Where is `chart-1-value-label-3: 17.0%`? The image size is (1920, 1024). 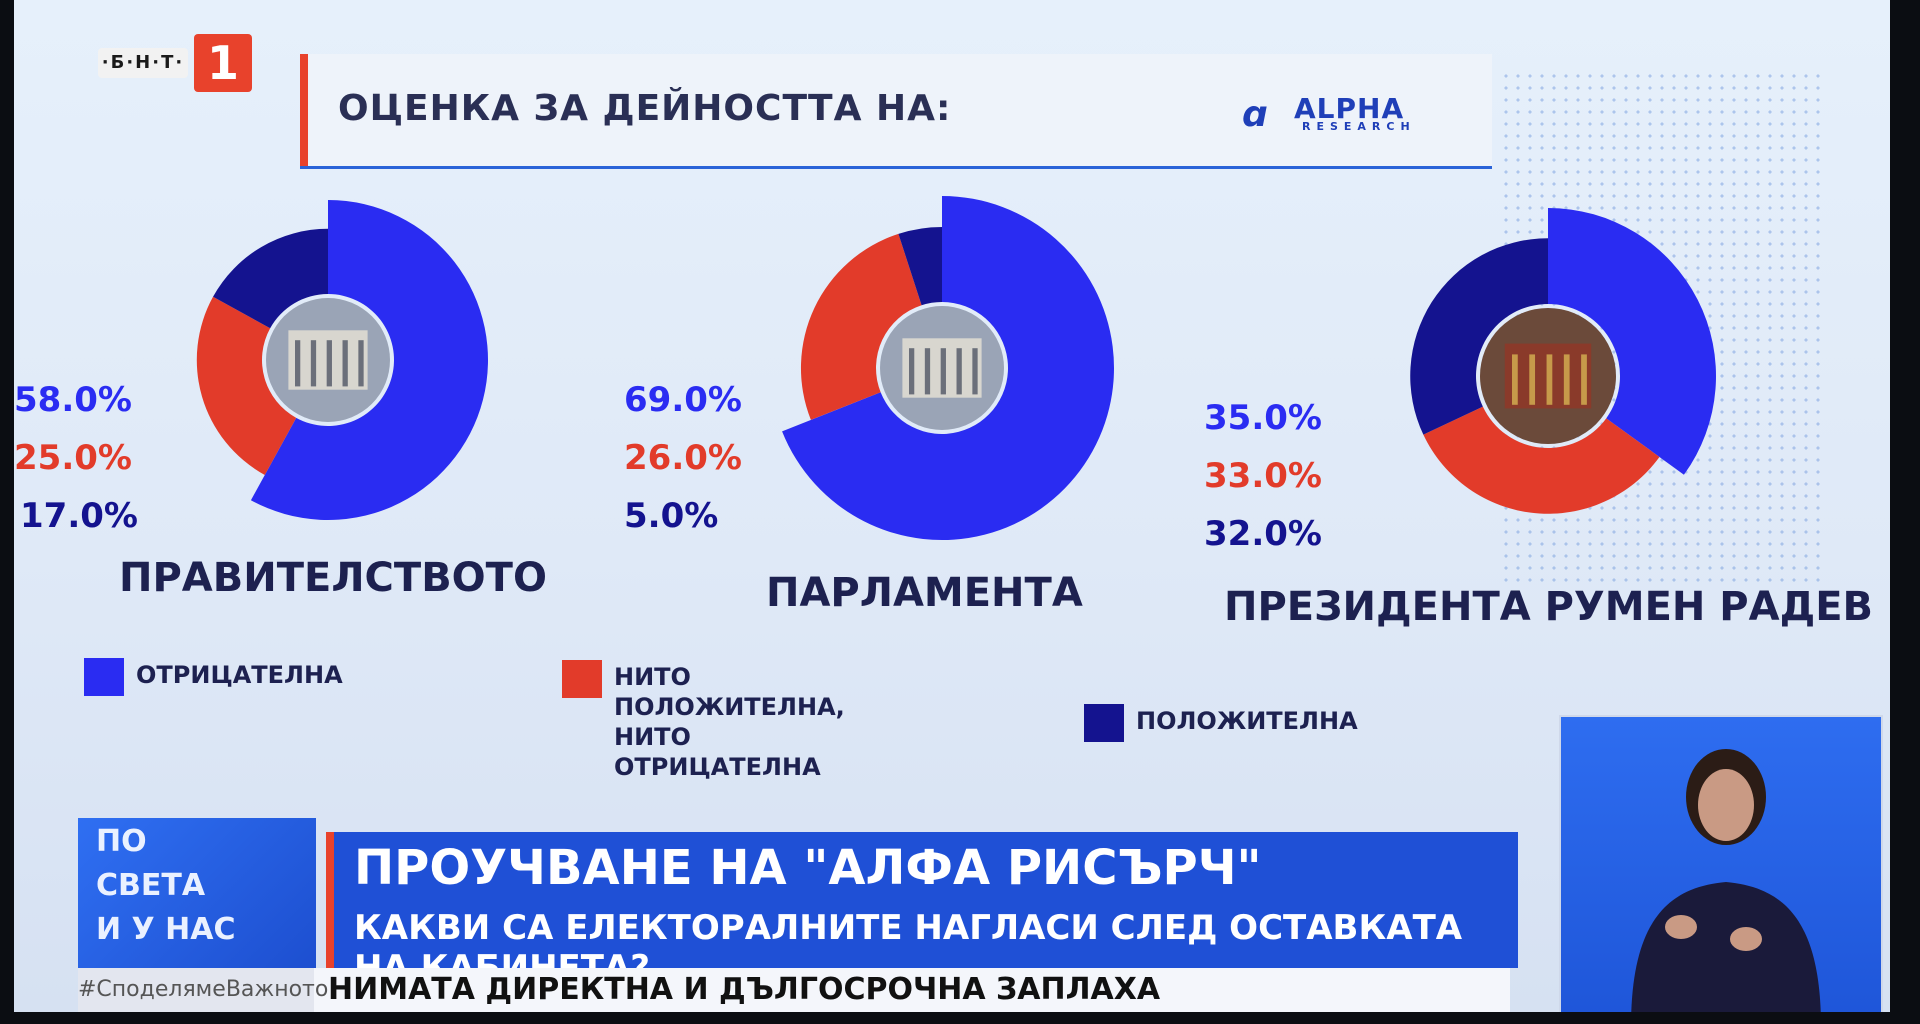 chart-1-value-label-3: 17.0% is located at coordinates (79, 516).